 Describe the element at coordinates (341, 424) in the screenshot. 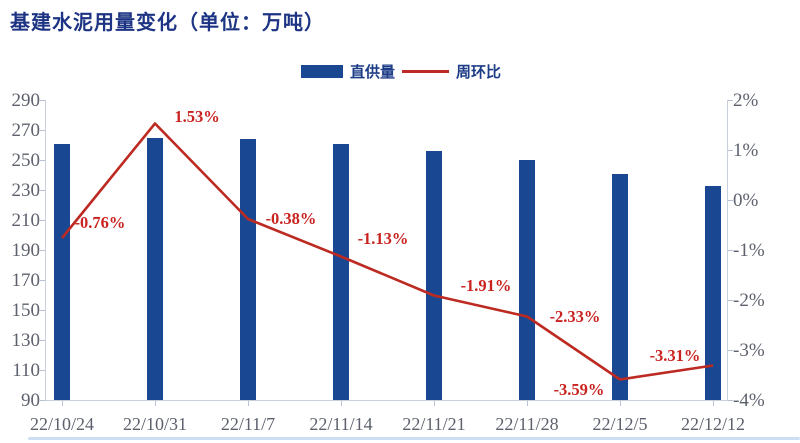

I see `x-axis-label: 22/11/14` at that location.